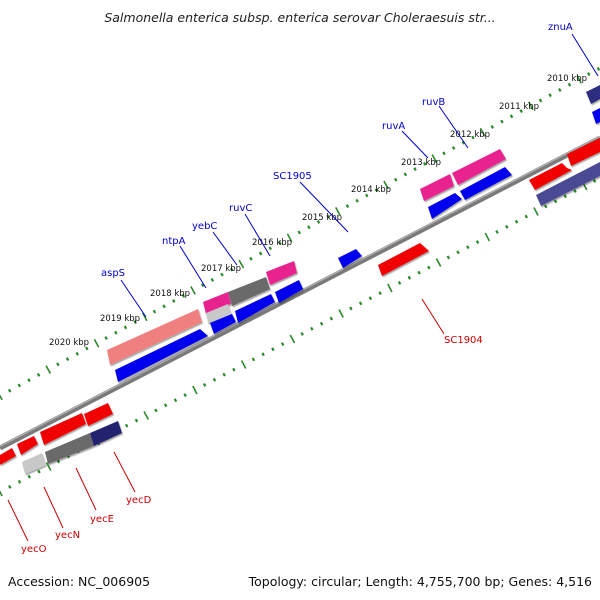 The image size is (600, 600). What do you see at coordinates (240, 208) in the screenshot?
I see `gene-label-ruvC: ruvC` at bounding box center [240, 208].